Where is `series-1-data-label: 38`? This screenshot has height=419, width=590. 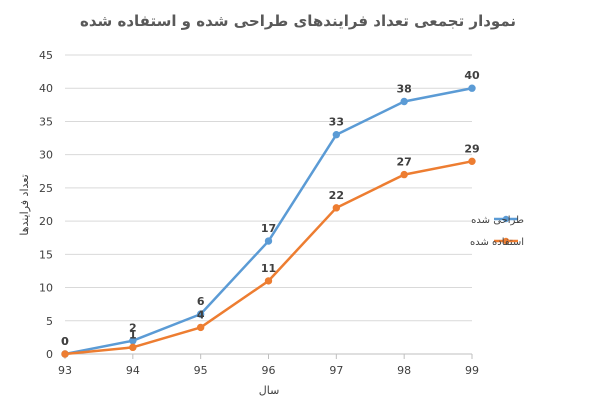 series-1-data-label: 38 is located at coordinates (404, 89).